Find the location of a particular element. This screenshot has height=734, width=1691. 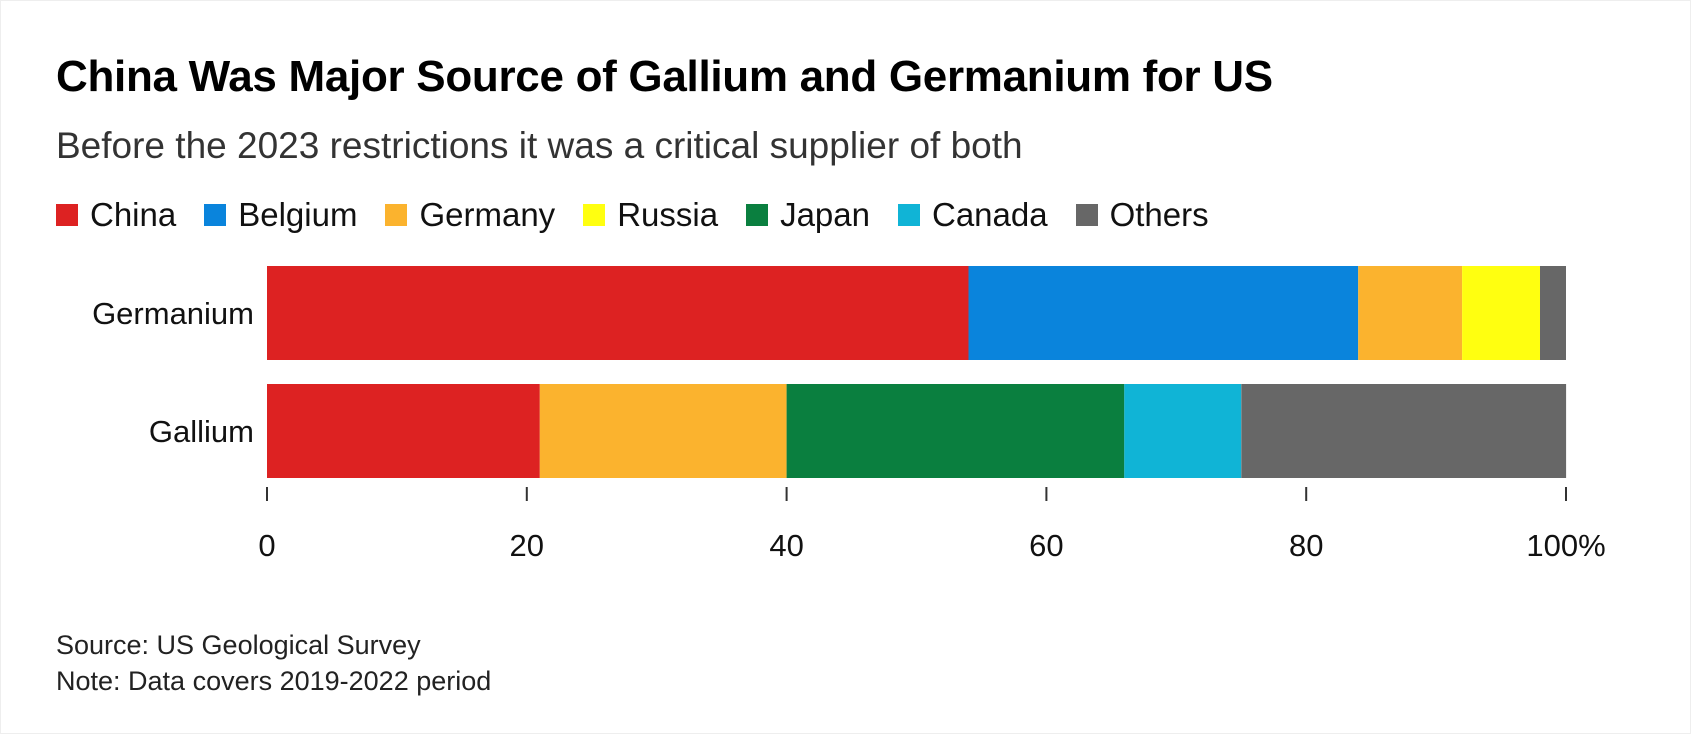

x-tick-label-40: 40 is located at coordinates (786, 545).